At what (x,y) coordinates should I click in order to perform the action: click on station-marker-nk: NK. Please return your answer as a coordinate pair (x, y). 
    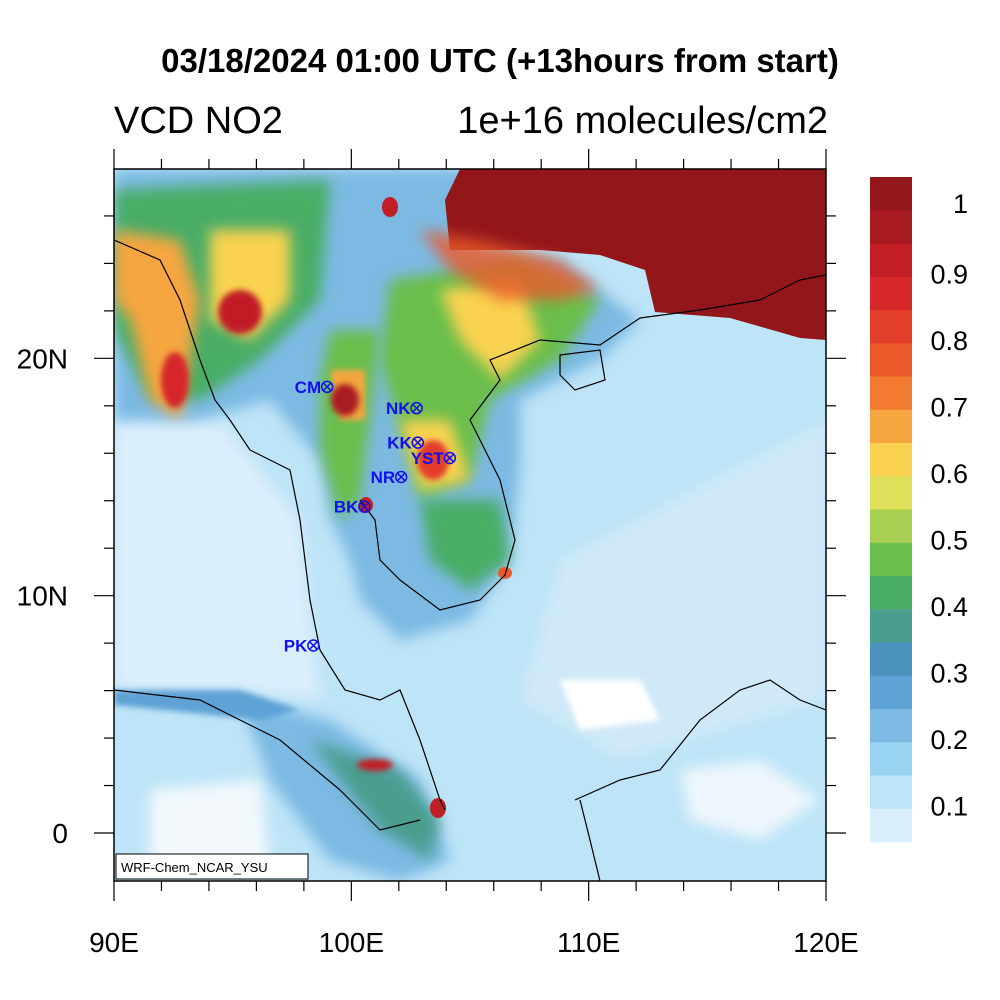
    Looking at the image, I should click on (404, 408).